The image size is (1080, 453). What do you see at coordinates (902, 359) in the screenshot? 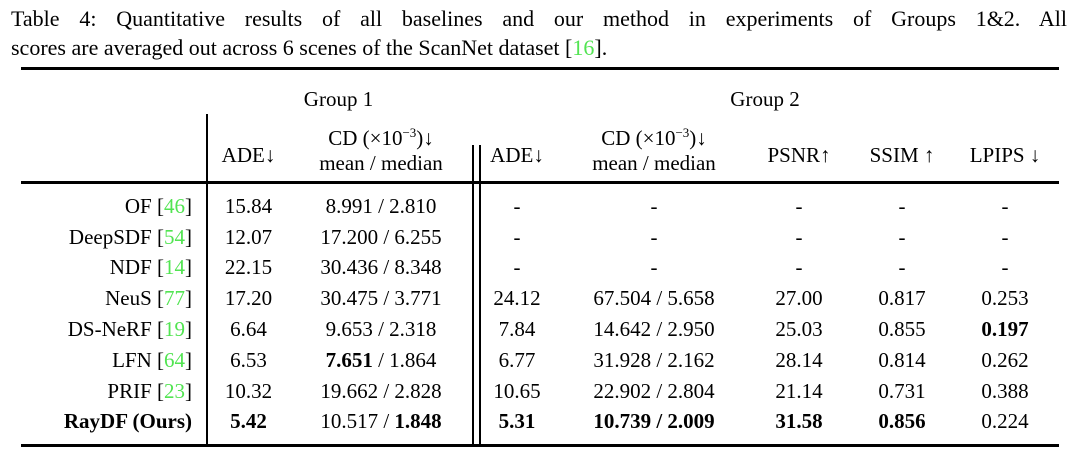
I see `cell-ssim: 0.814` at bounding box center [902, 359].